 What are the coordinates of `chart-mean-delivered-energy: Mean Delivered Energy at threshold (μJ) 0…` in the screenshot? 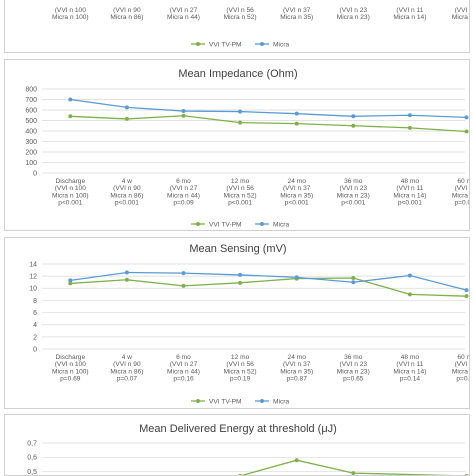 It's located at (237, 445).